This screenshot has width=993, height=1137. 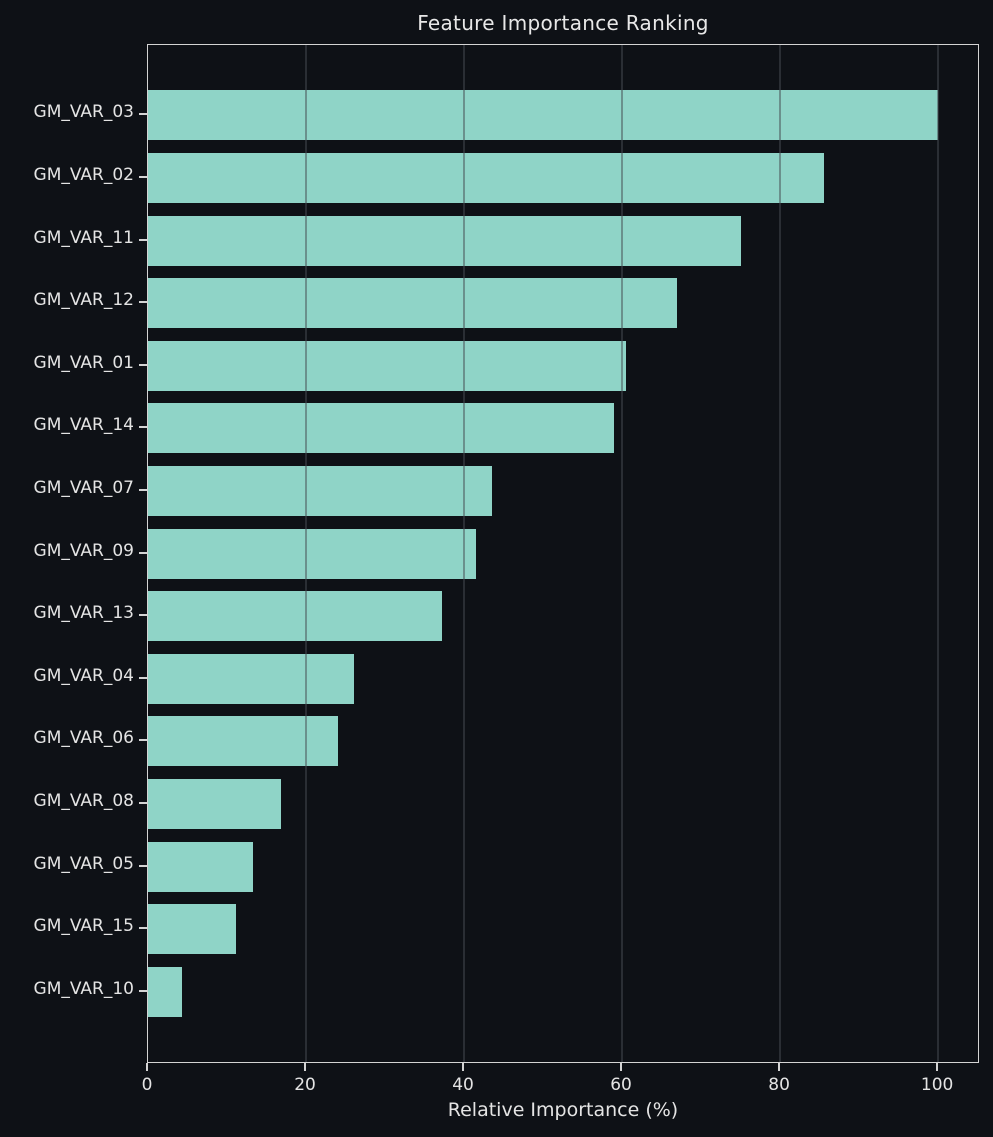 What do you see at coordinates (83, 675) in the screenshot?
I see `y-tick-label: GM_VAR_04` at bounding box center [83, 675].